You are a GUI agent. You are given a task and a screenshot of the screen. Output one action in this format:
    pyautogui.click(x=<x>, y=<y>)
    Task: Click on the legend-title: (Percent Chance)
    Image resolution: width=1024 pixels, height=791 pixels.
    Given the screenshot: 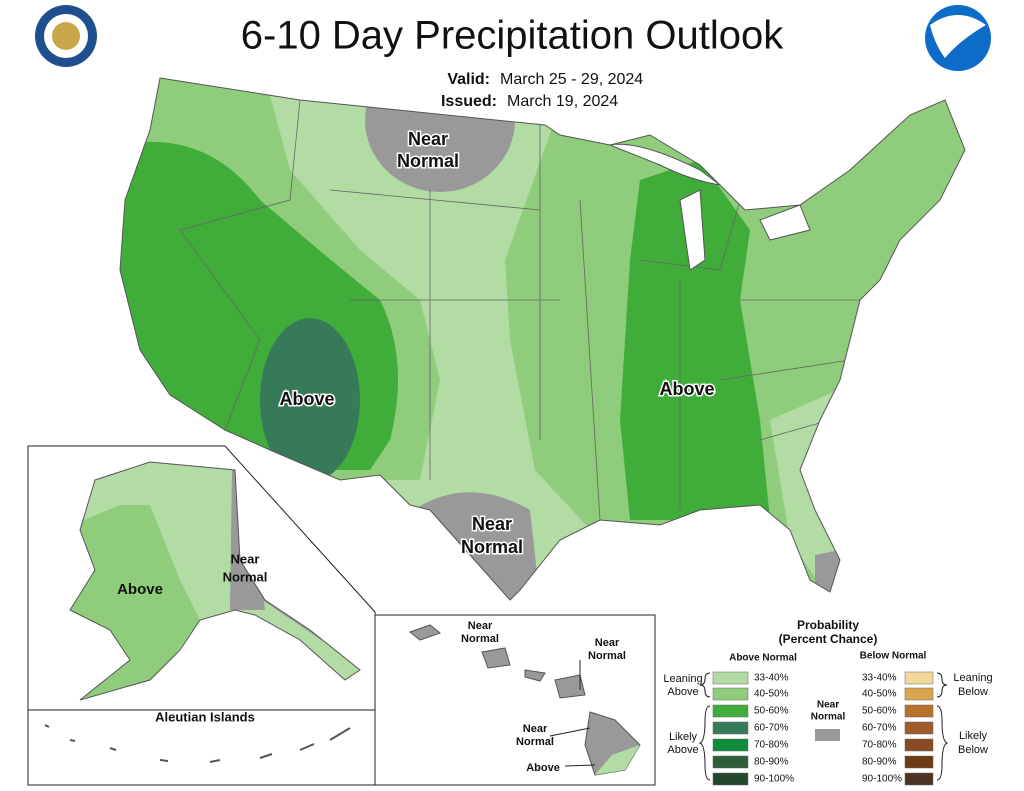 What is the action you would take?
    pyautogui.click(x=828, y=639)
    